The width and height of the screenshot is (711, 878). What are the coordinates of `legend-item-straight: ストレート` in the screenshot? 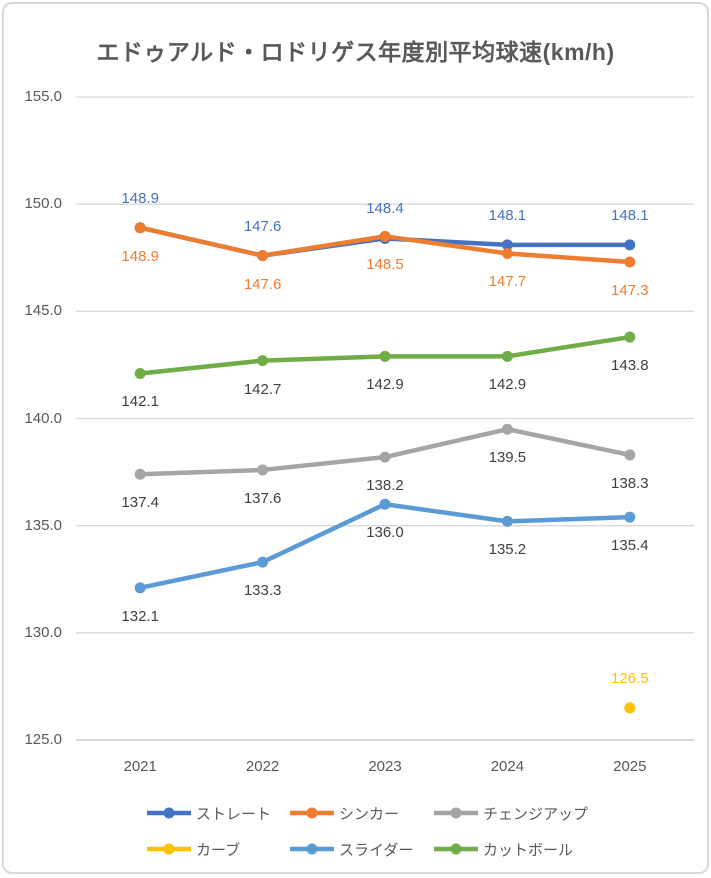 It's located at (209, 813).